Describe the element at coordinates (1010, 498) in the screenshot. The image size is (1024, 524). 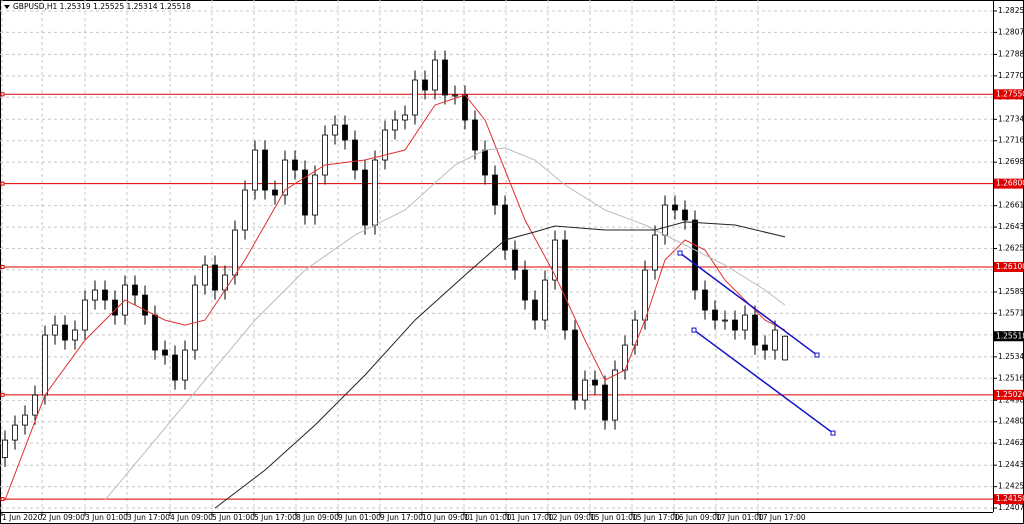
I see `level-price-label: 1.24150` at that location.